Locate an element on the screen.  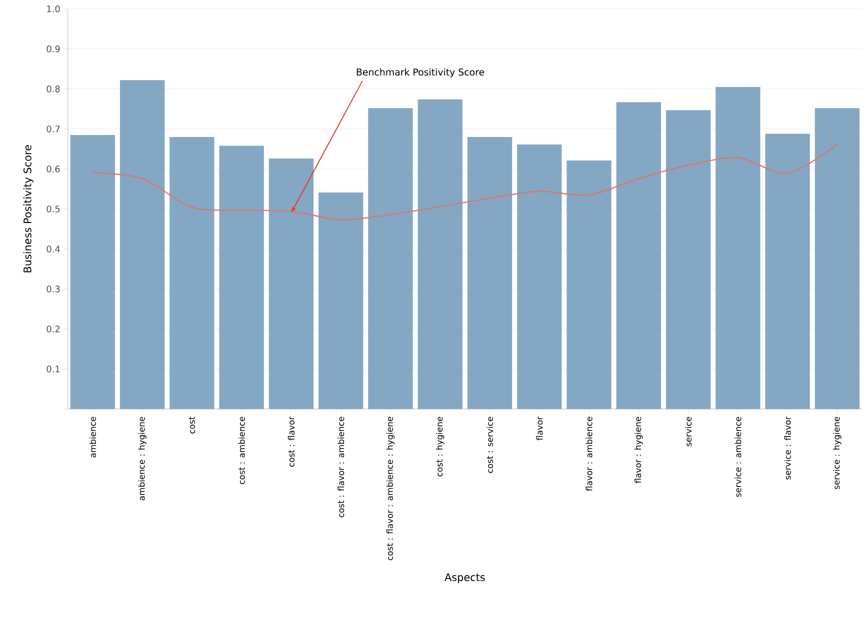
x-tick-label: cost : flavor : ambience : hygiene is located at coordinates (390, 488).